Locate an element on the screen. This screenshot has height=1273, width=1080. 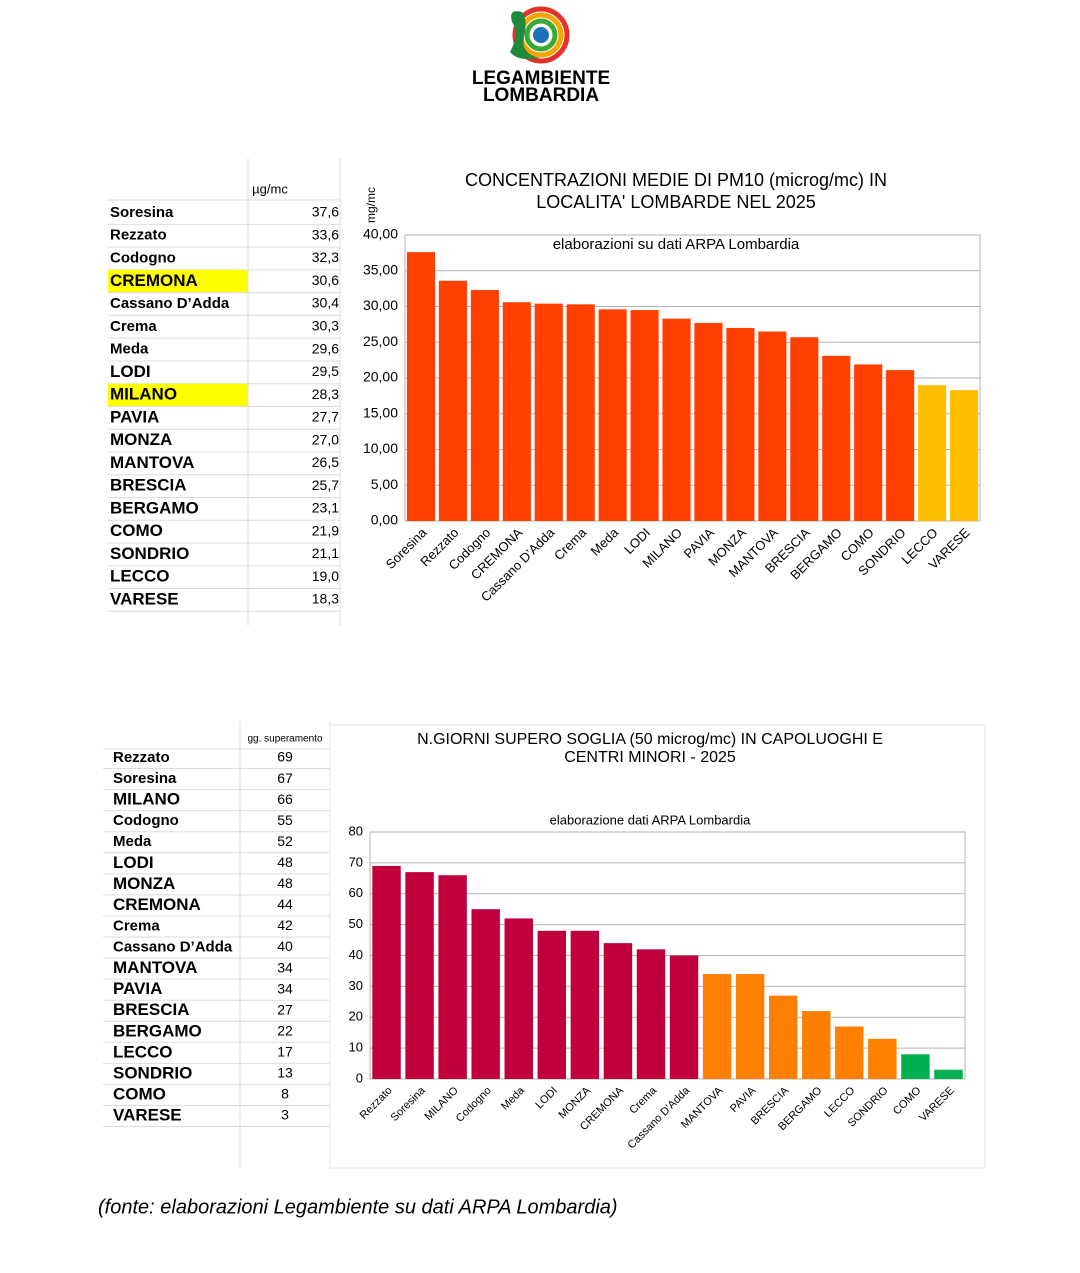
x-tick-label: PAVIA is located at coordinates (743, 1099).